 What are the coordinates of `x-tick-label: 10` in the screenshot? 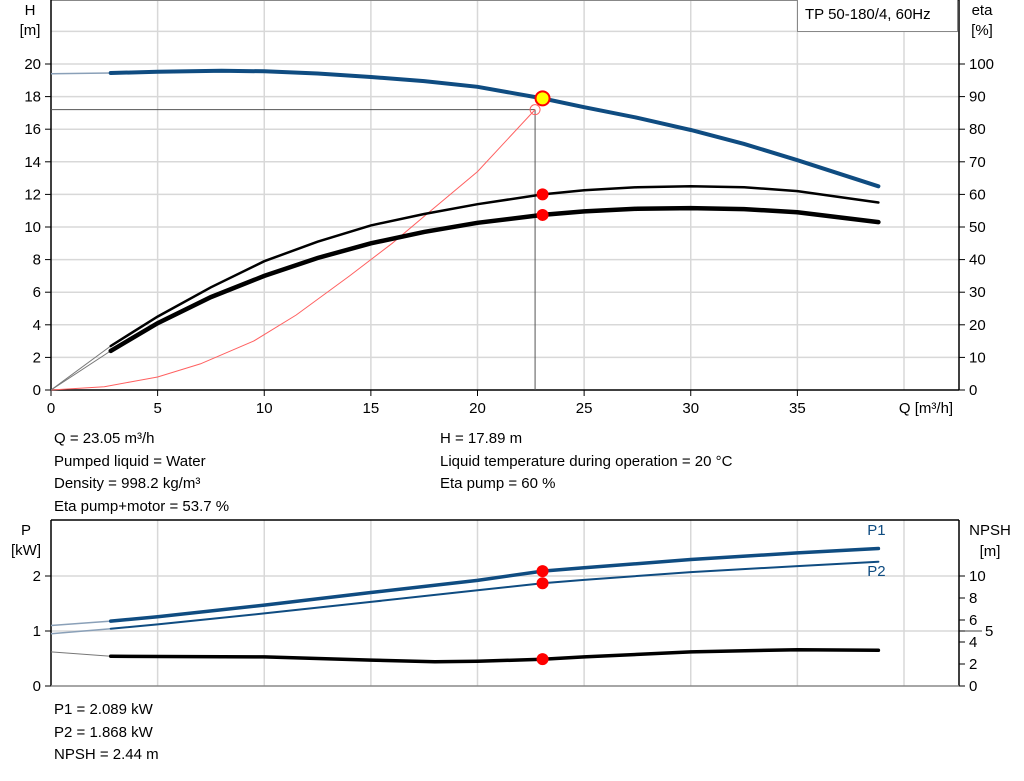 It's located at (264, 408).